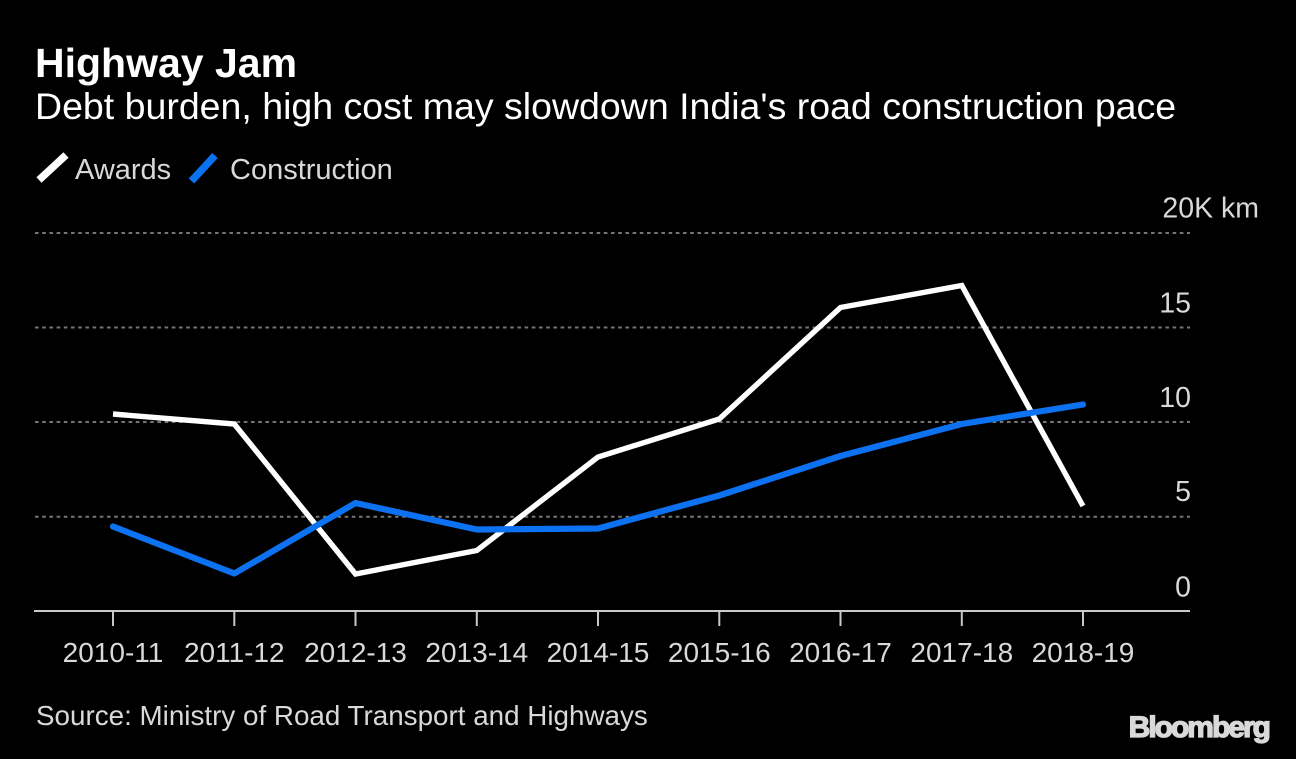  Describe the element at coordinates (1175, 304) in the screenshot. I see `svg-text: 15` at that location.